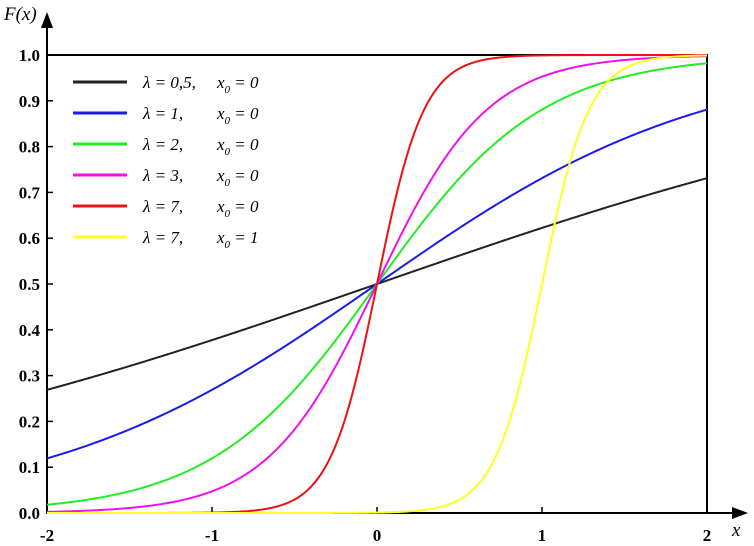 The image size is (754, 546). Describe the element at coordinates (29, 147) in the screenshot. I see `y-tick-label: 0.8` at that location.